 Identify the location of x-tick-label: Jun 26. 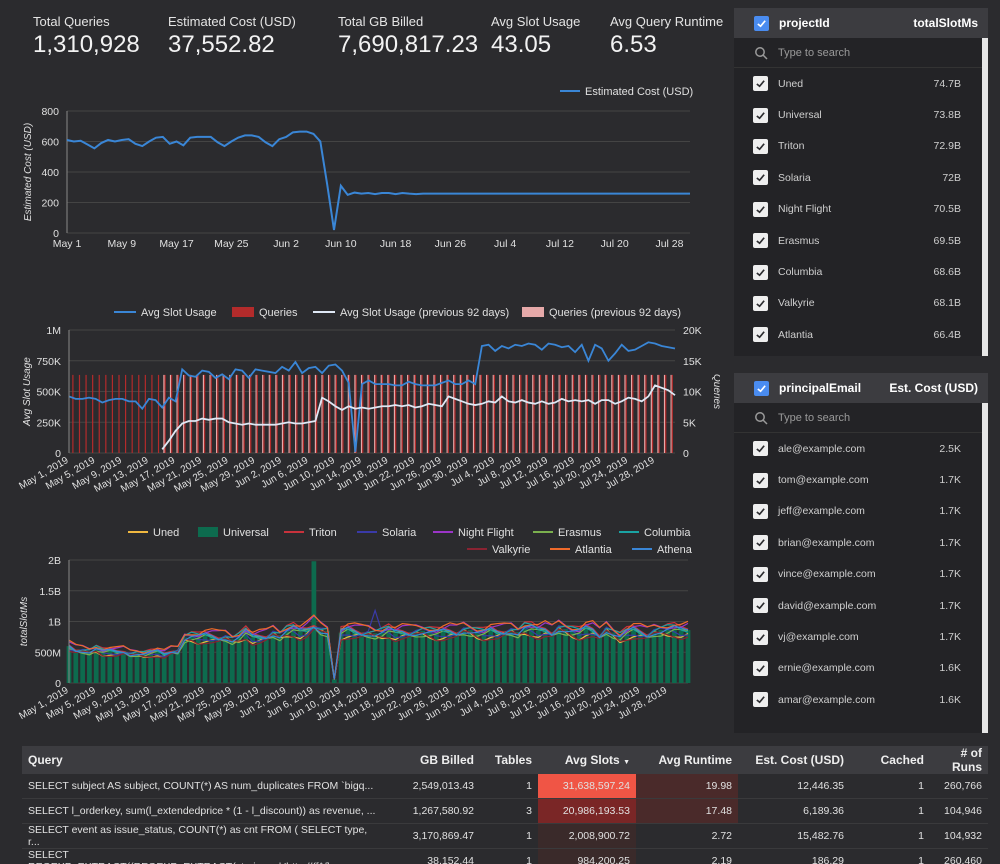
(451, 244).